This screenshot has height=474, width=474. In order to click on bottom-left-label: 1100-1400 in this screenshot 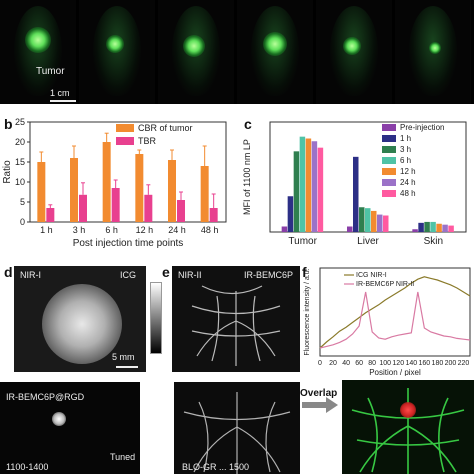, I will do `click(27, 467)`.